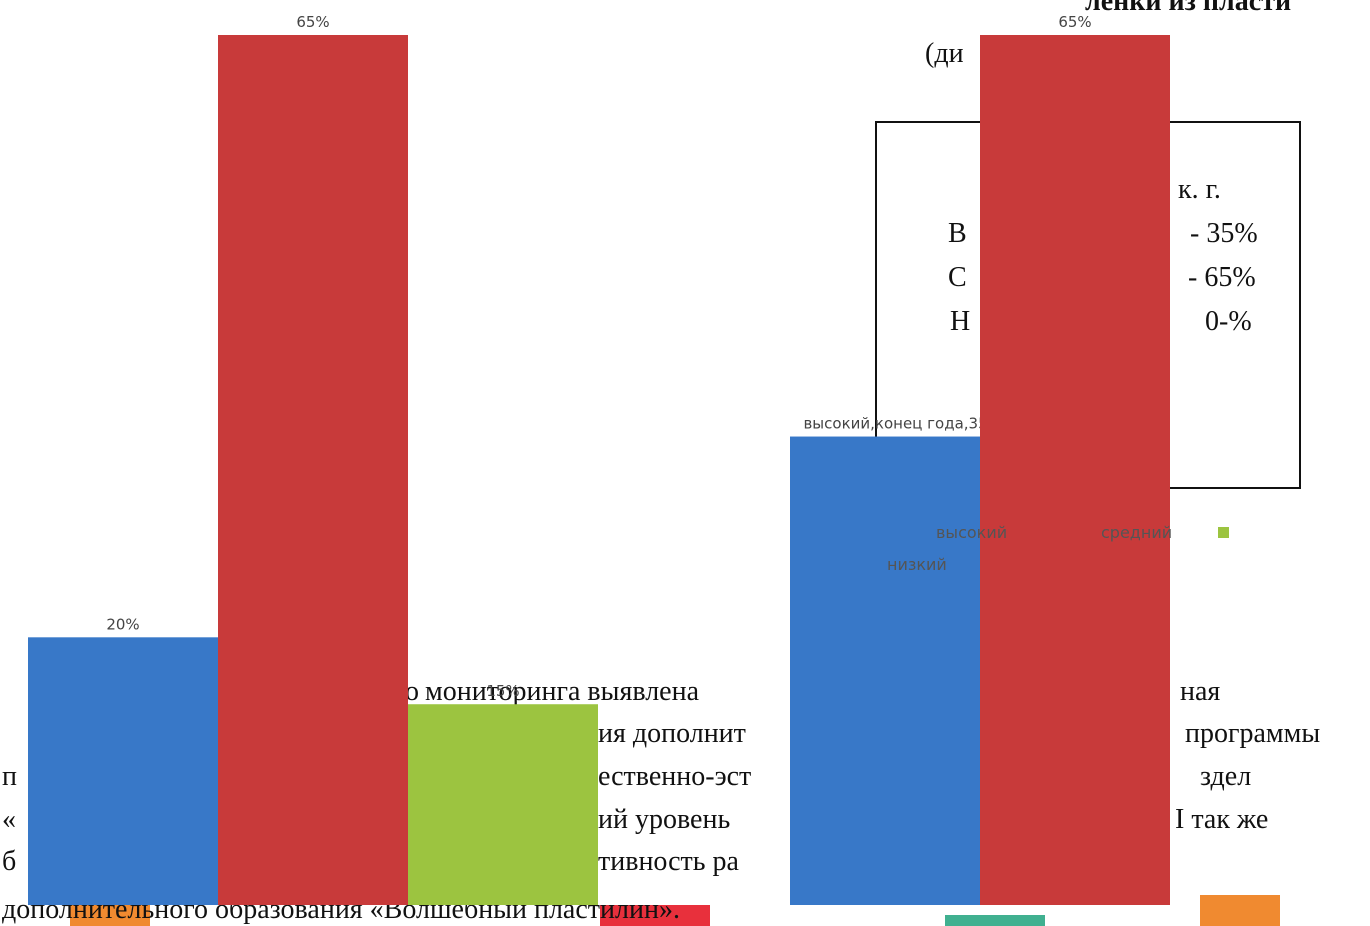 Image resolution: width=1370 pixels, height=926 pixels. Describe the element at coordinates (674, 776) in the screenshot. I see `paragraph-text: ественно-эст` at that location.